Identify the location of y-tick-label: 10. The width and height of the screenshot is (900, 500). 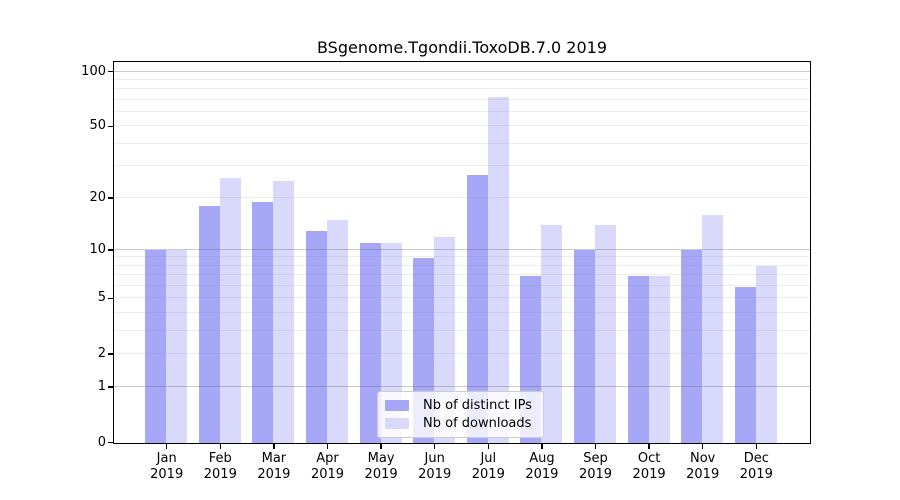
(97, 249).